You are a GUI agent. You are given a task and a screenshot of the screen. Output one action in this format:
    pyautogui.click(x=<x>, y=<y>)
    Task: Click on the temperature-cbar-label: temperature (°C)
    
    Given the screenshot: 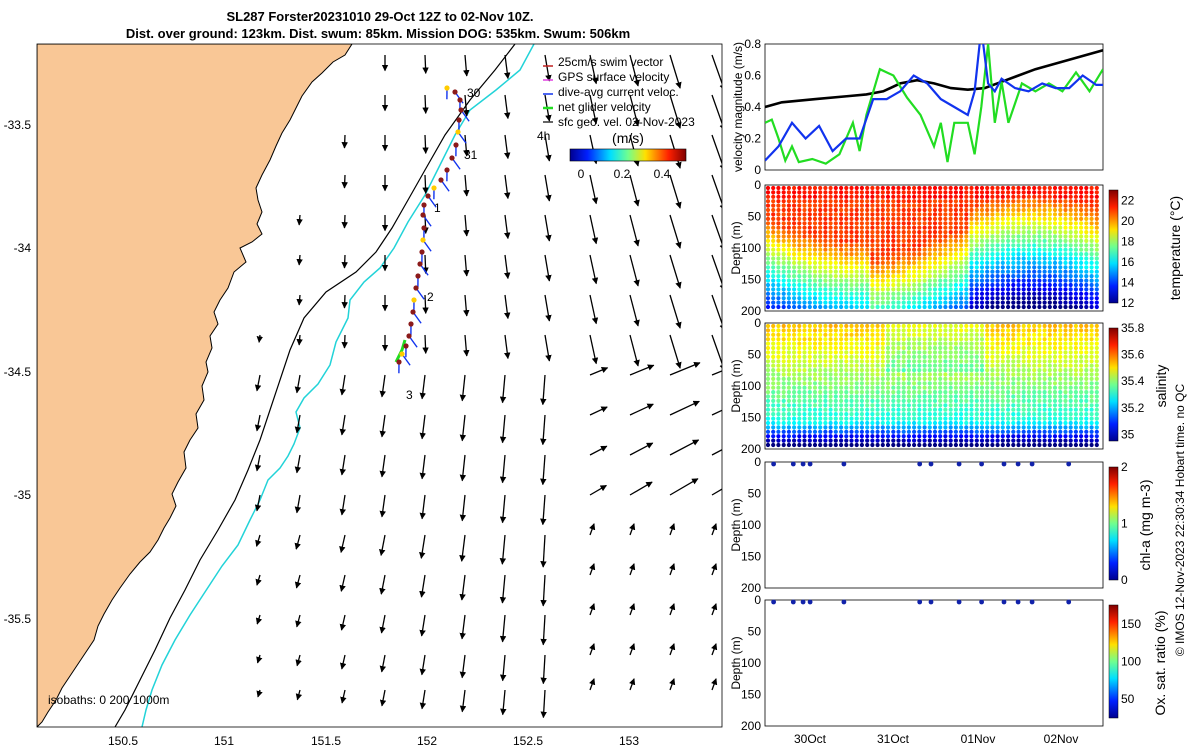 What is the action you would take?
    pyautogui.click(x=1175, y=248)
    